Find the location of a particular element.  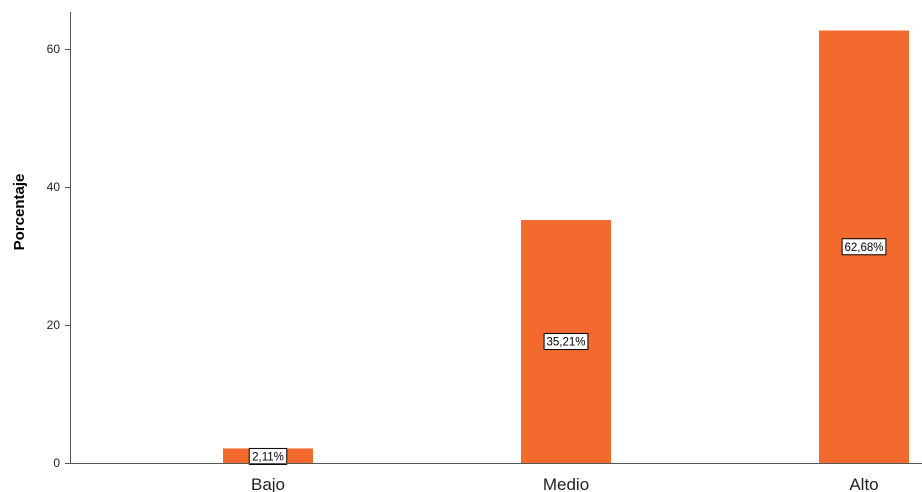

y-tick-label: 60 is located at coordinates (54, 49).